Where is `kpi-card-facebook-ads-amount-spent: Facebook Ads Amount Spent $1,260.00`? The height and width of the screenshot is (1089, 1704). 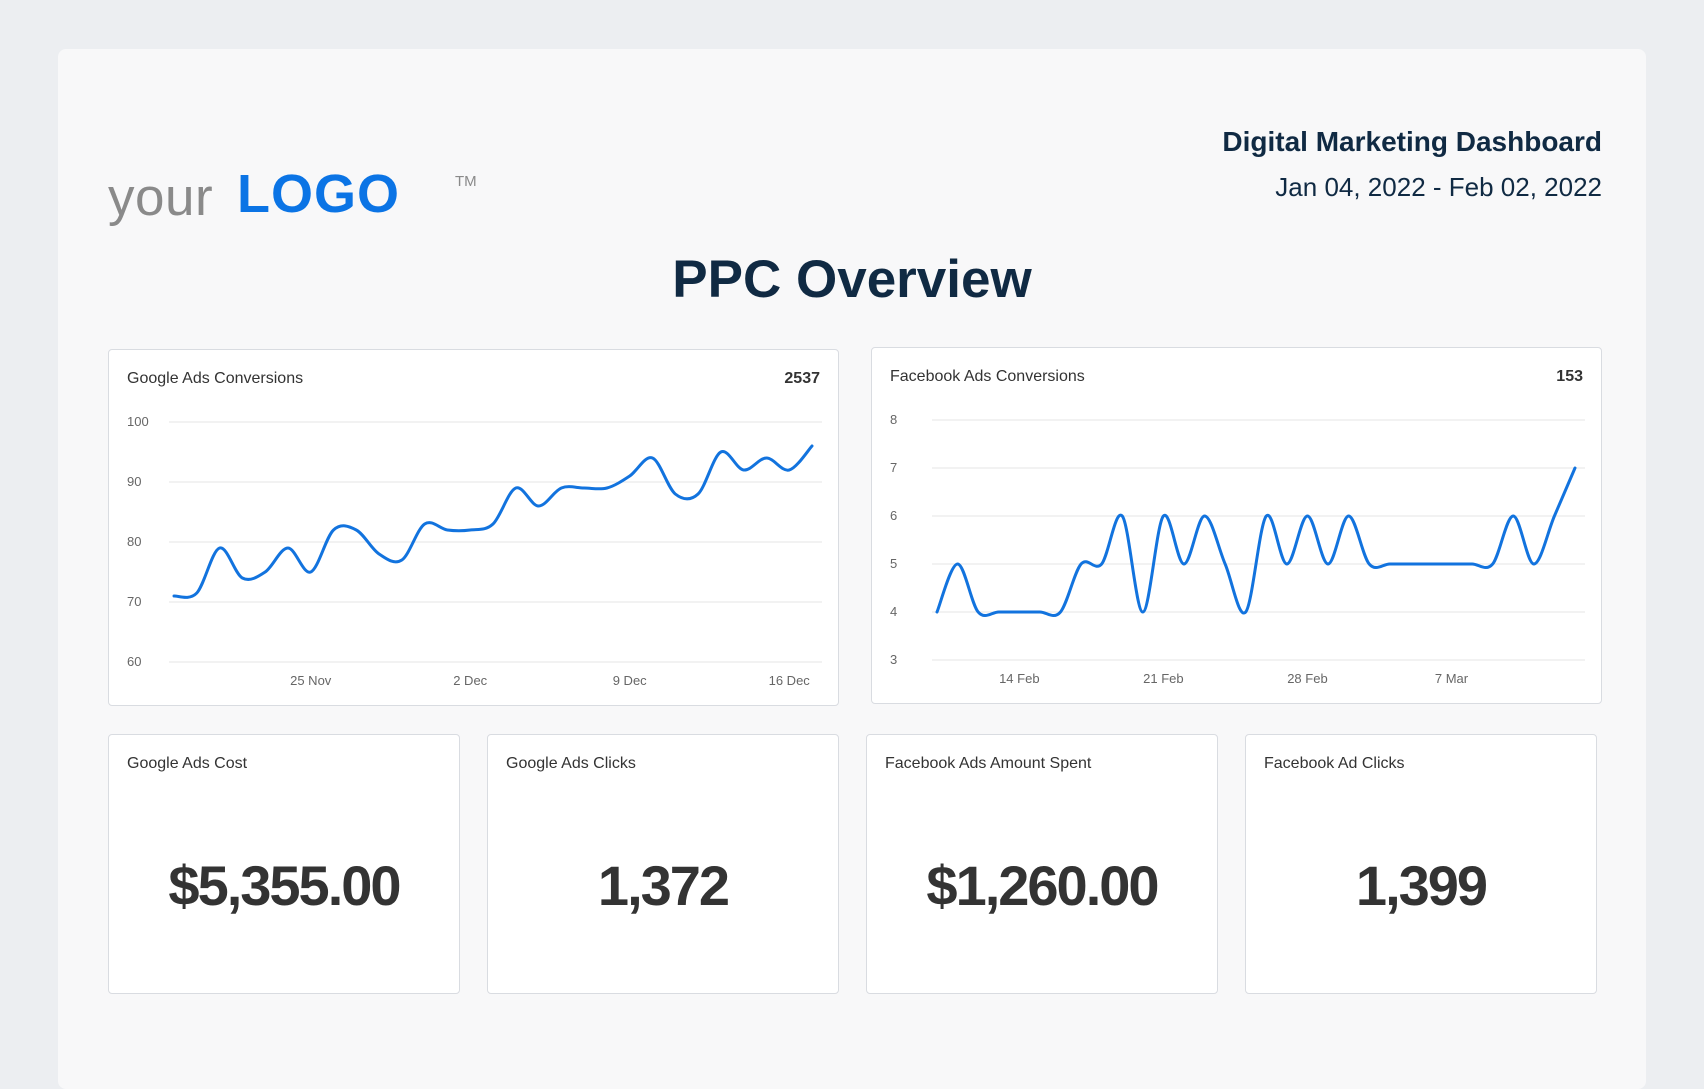
kpi-card-facebook-ads-amount-spent: Facebook Ads Amount Spent $1,260.00 is located at coordinates (1042, 864).